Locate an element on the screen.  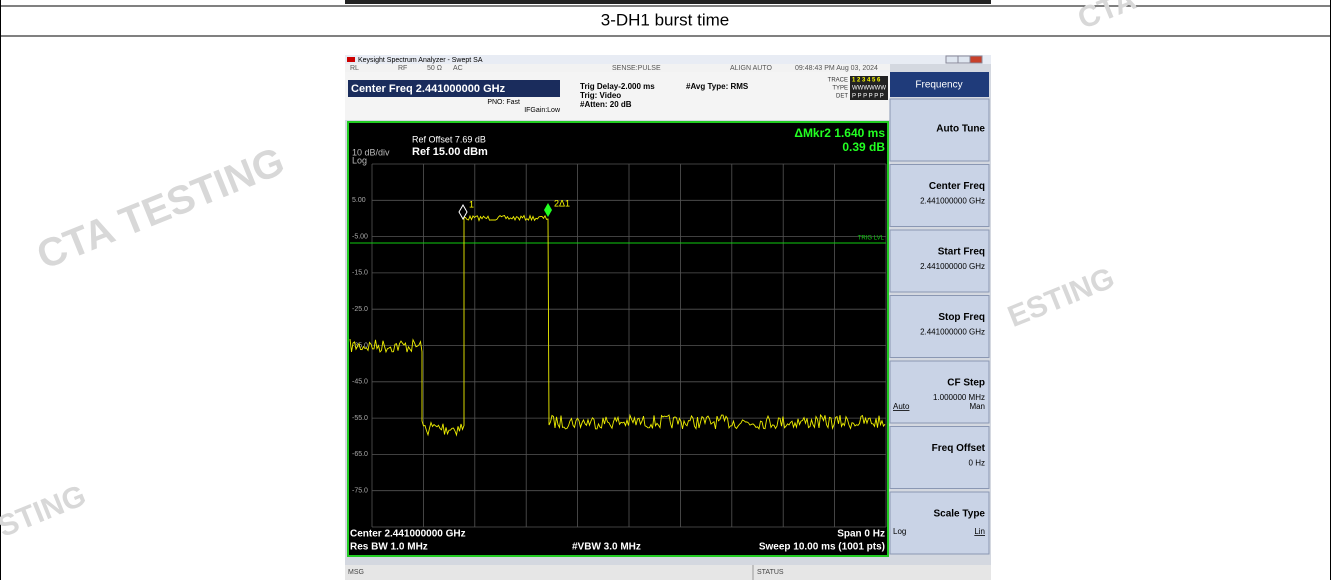
y-label: -15.0 is located at coordinates (360, 273).